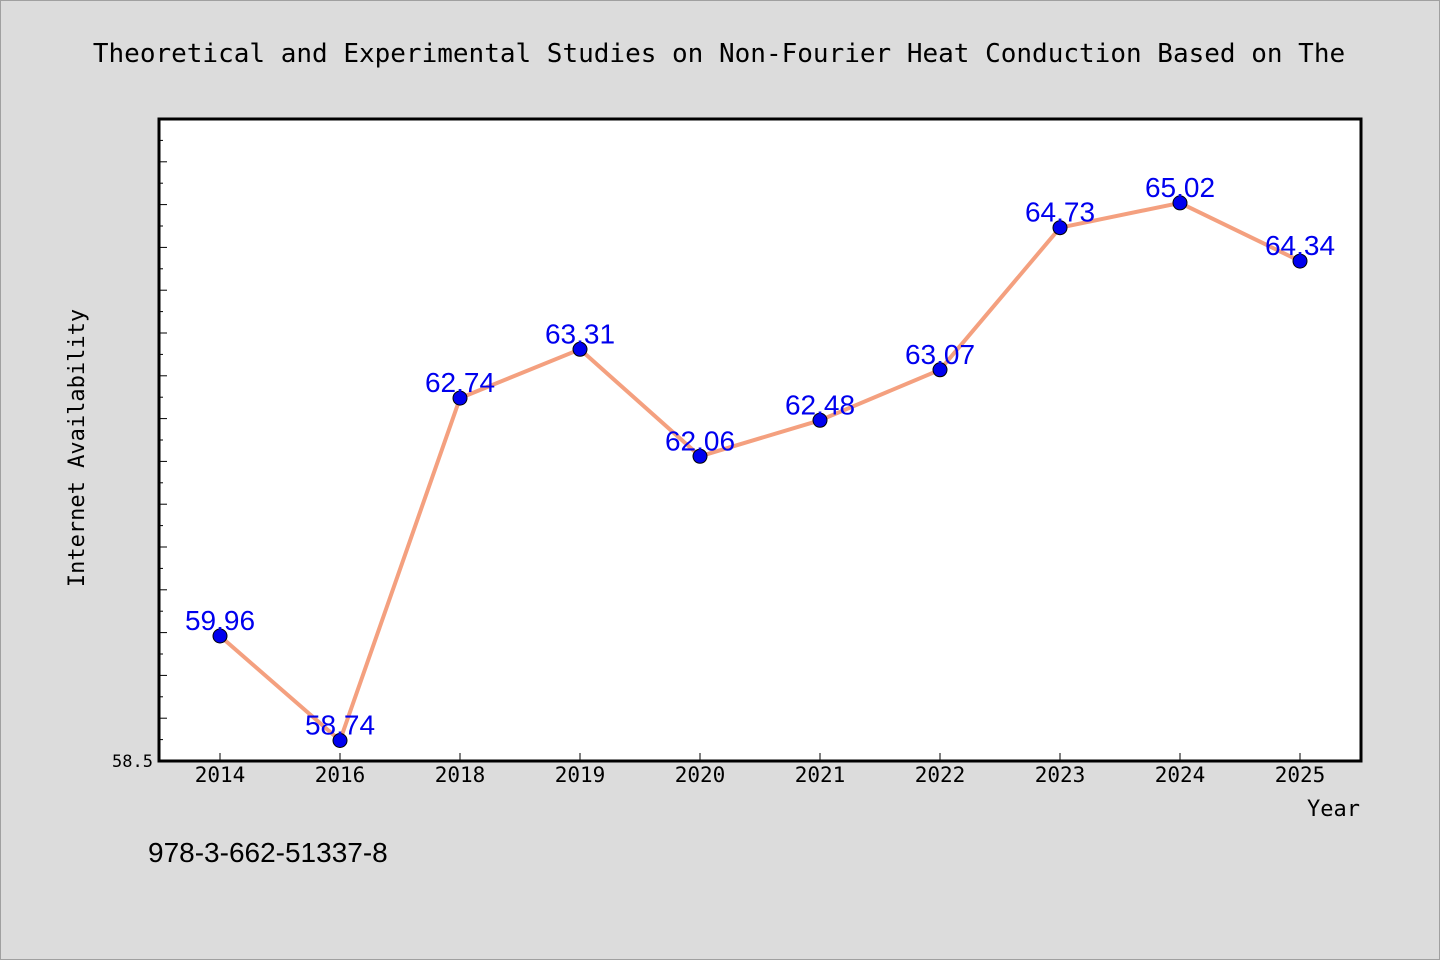  Describe the element at coordinates (1300, 775) in the screenshot. I see `x-tick-label: 2025` at that location.